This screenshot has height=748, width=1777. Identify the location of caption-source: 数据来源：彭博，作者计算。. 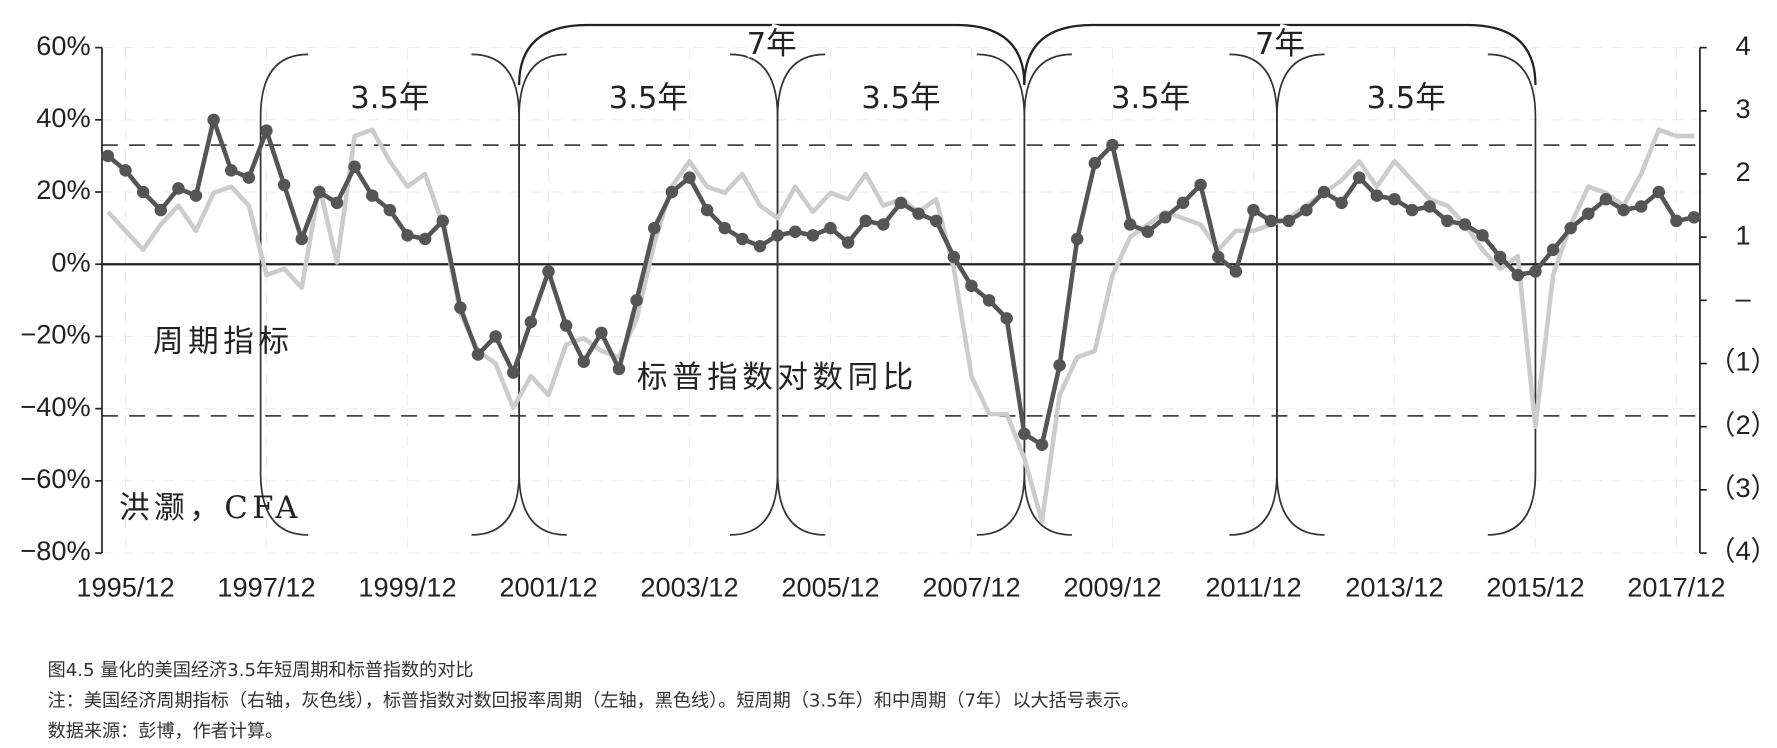
(166, 731).